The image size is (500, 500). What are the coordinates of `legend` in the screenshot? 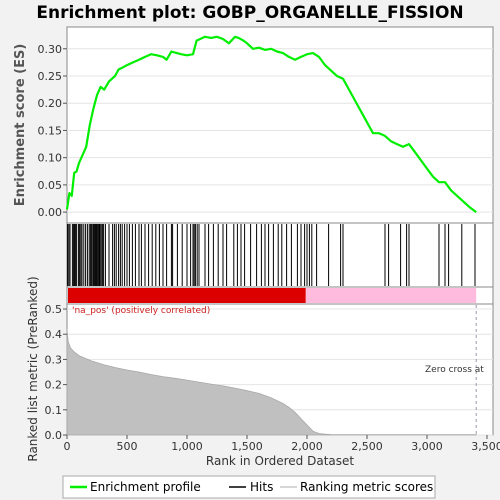 It's located at (249, 487).